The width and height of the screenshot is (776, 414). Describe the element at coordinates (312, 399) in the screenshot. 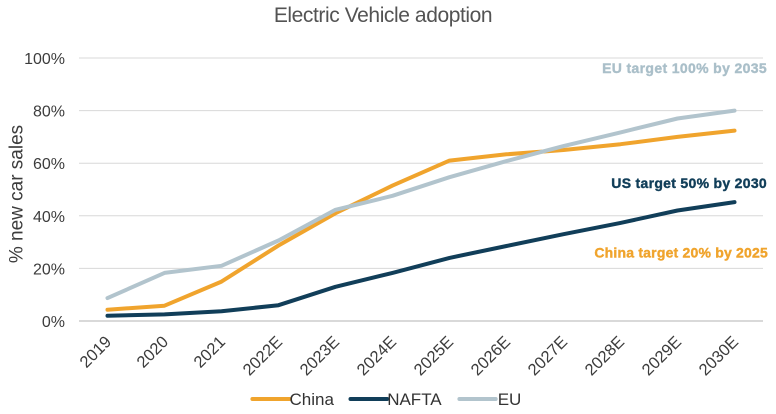

I see `svg-text: China` at that location.